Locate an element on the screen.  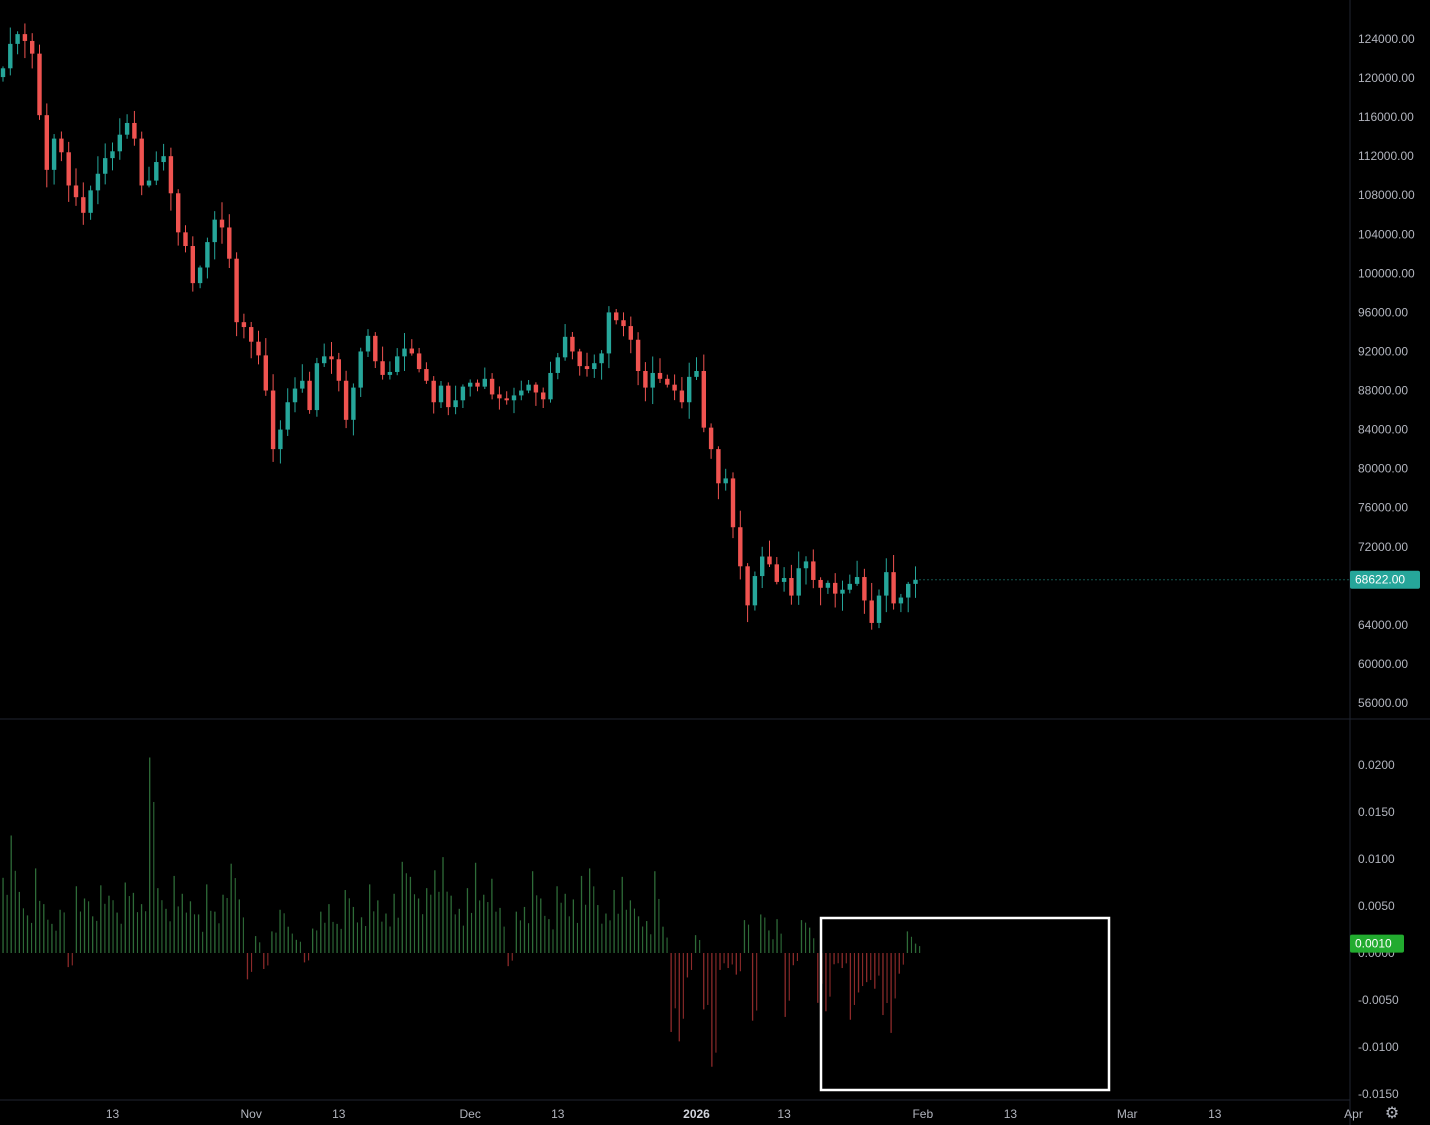
gear-icon: ⚙ is located at coordinates (1392, 1112).